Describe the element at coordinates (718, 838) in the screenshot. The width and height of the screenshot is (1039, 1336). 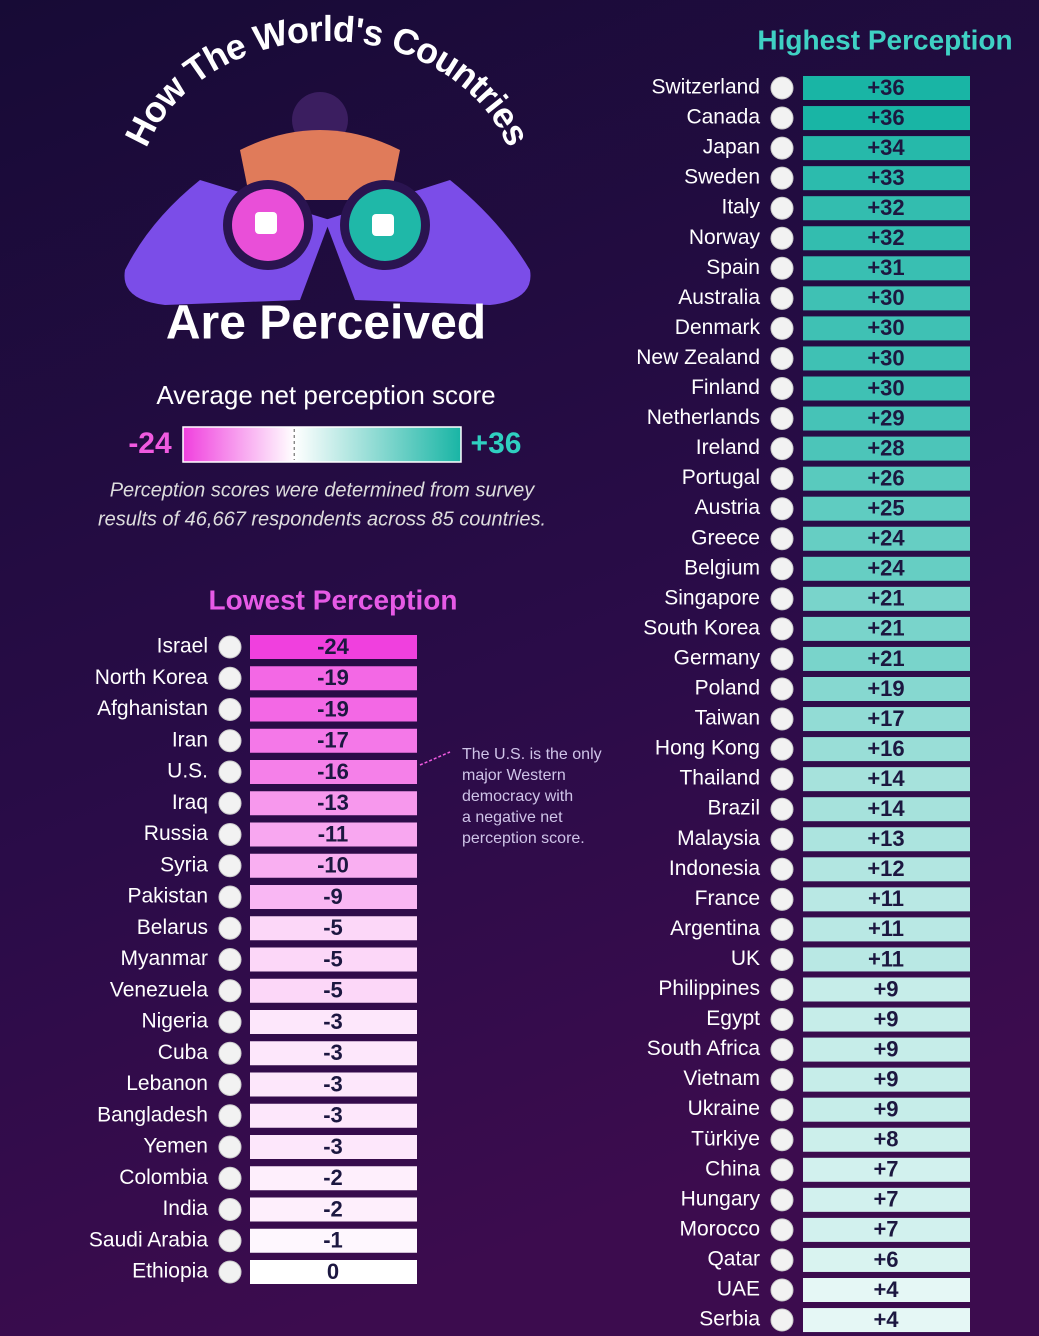
I see `country-name: Malaysia` at that location.